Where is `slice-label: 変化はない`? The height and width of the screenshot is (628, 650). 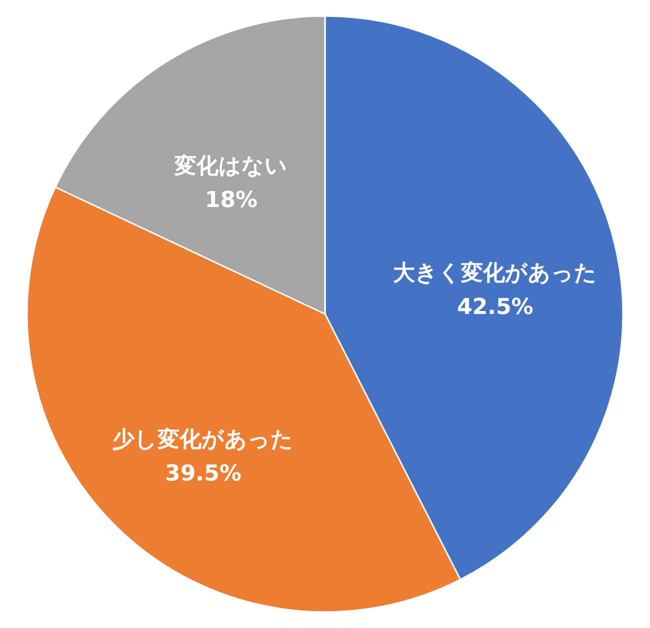 slice-label: 変化はない is located at coordinates (231, 166).